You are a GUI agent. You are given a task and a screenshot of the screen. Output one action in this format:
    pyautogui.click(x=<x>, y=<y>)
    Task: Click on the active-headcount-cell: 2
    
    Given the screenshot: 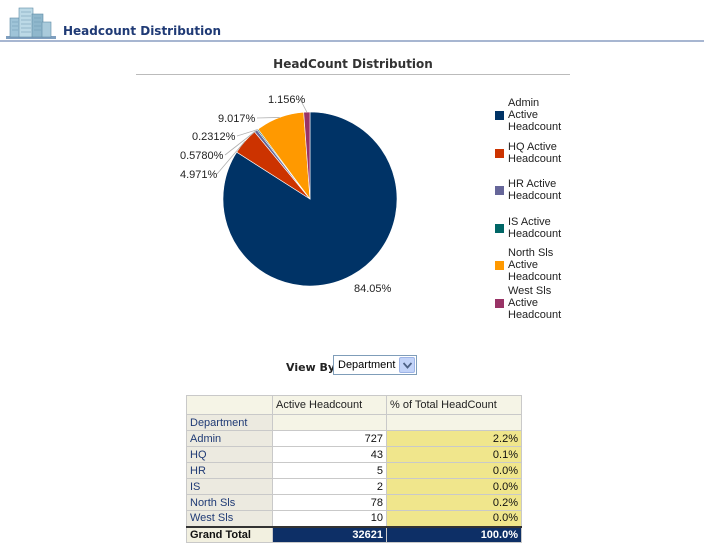 What is the action you would take?
    pyautogui.click(x=329, y=486)
    